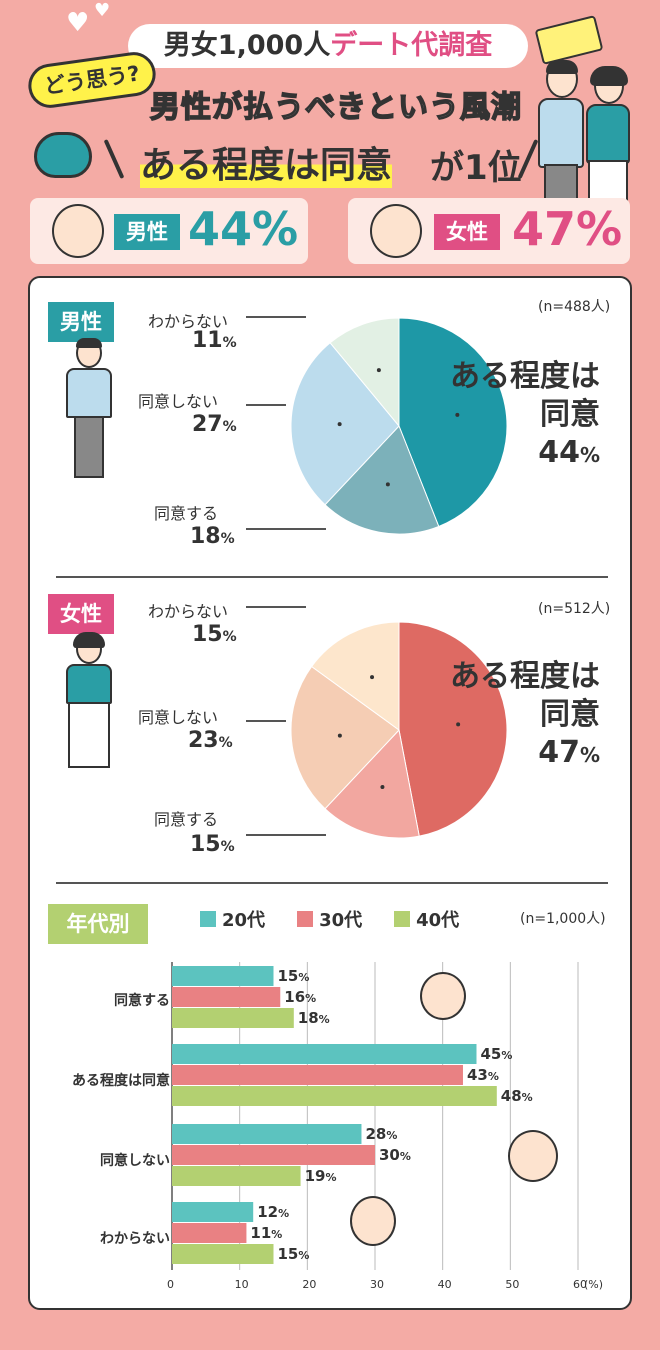 The image size is (660, 1350). I want to click on page-title: 男女1,000人デート代調査, so click(328, 46).